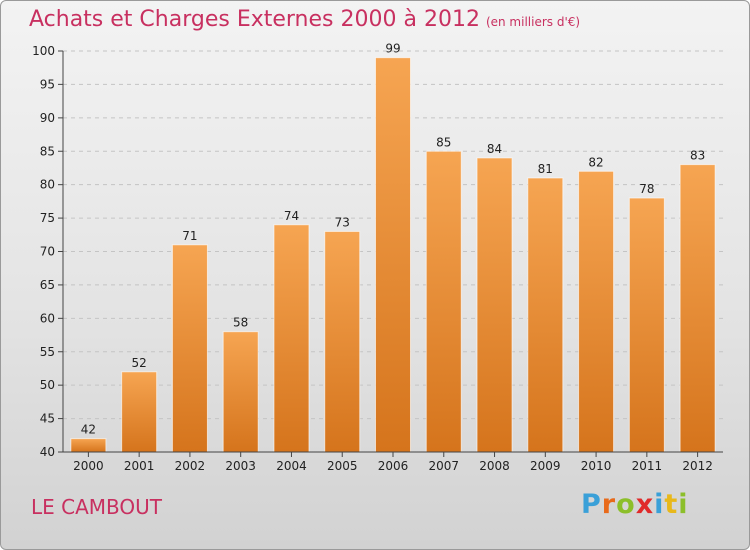  Describe the element at coordinates (443, 466) in the screenshot. I see `x-tick-label-2007: 2007` at that location.